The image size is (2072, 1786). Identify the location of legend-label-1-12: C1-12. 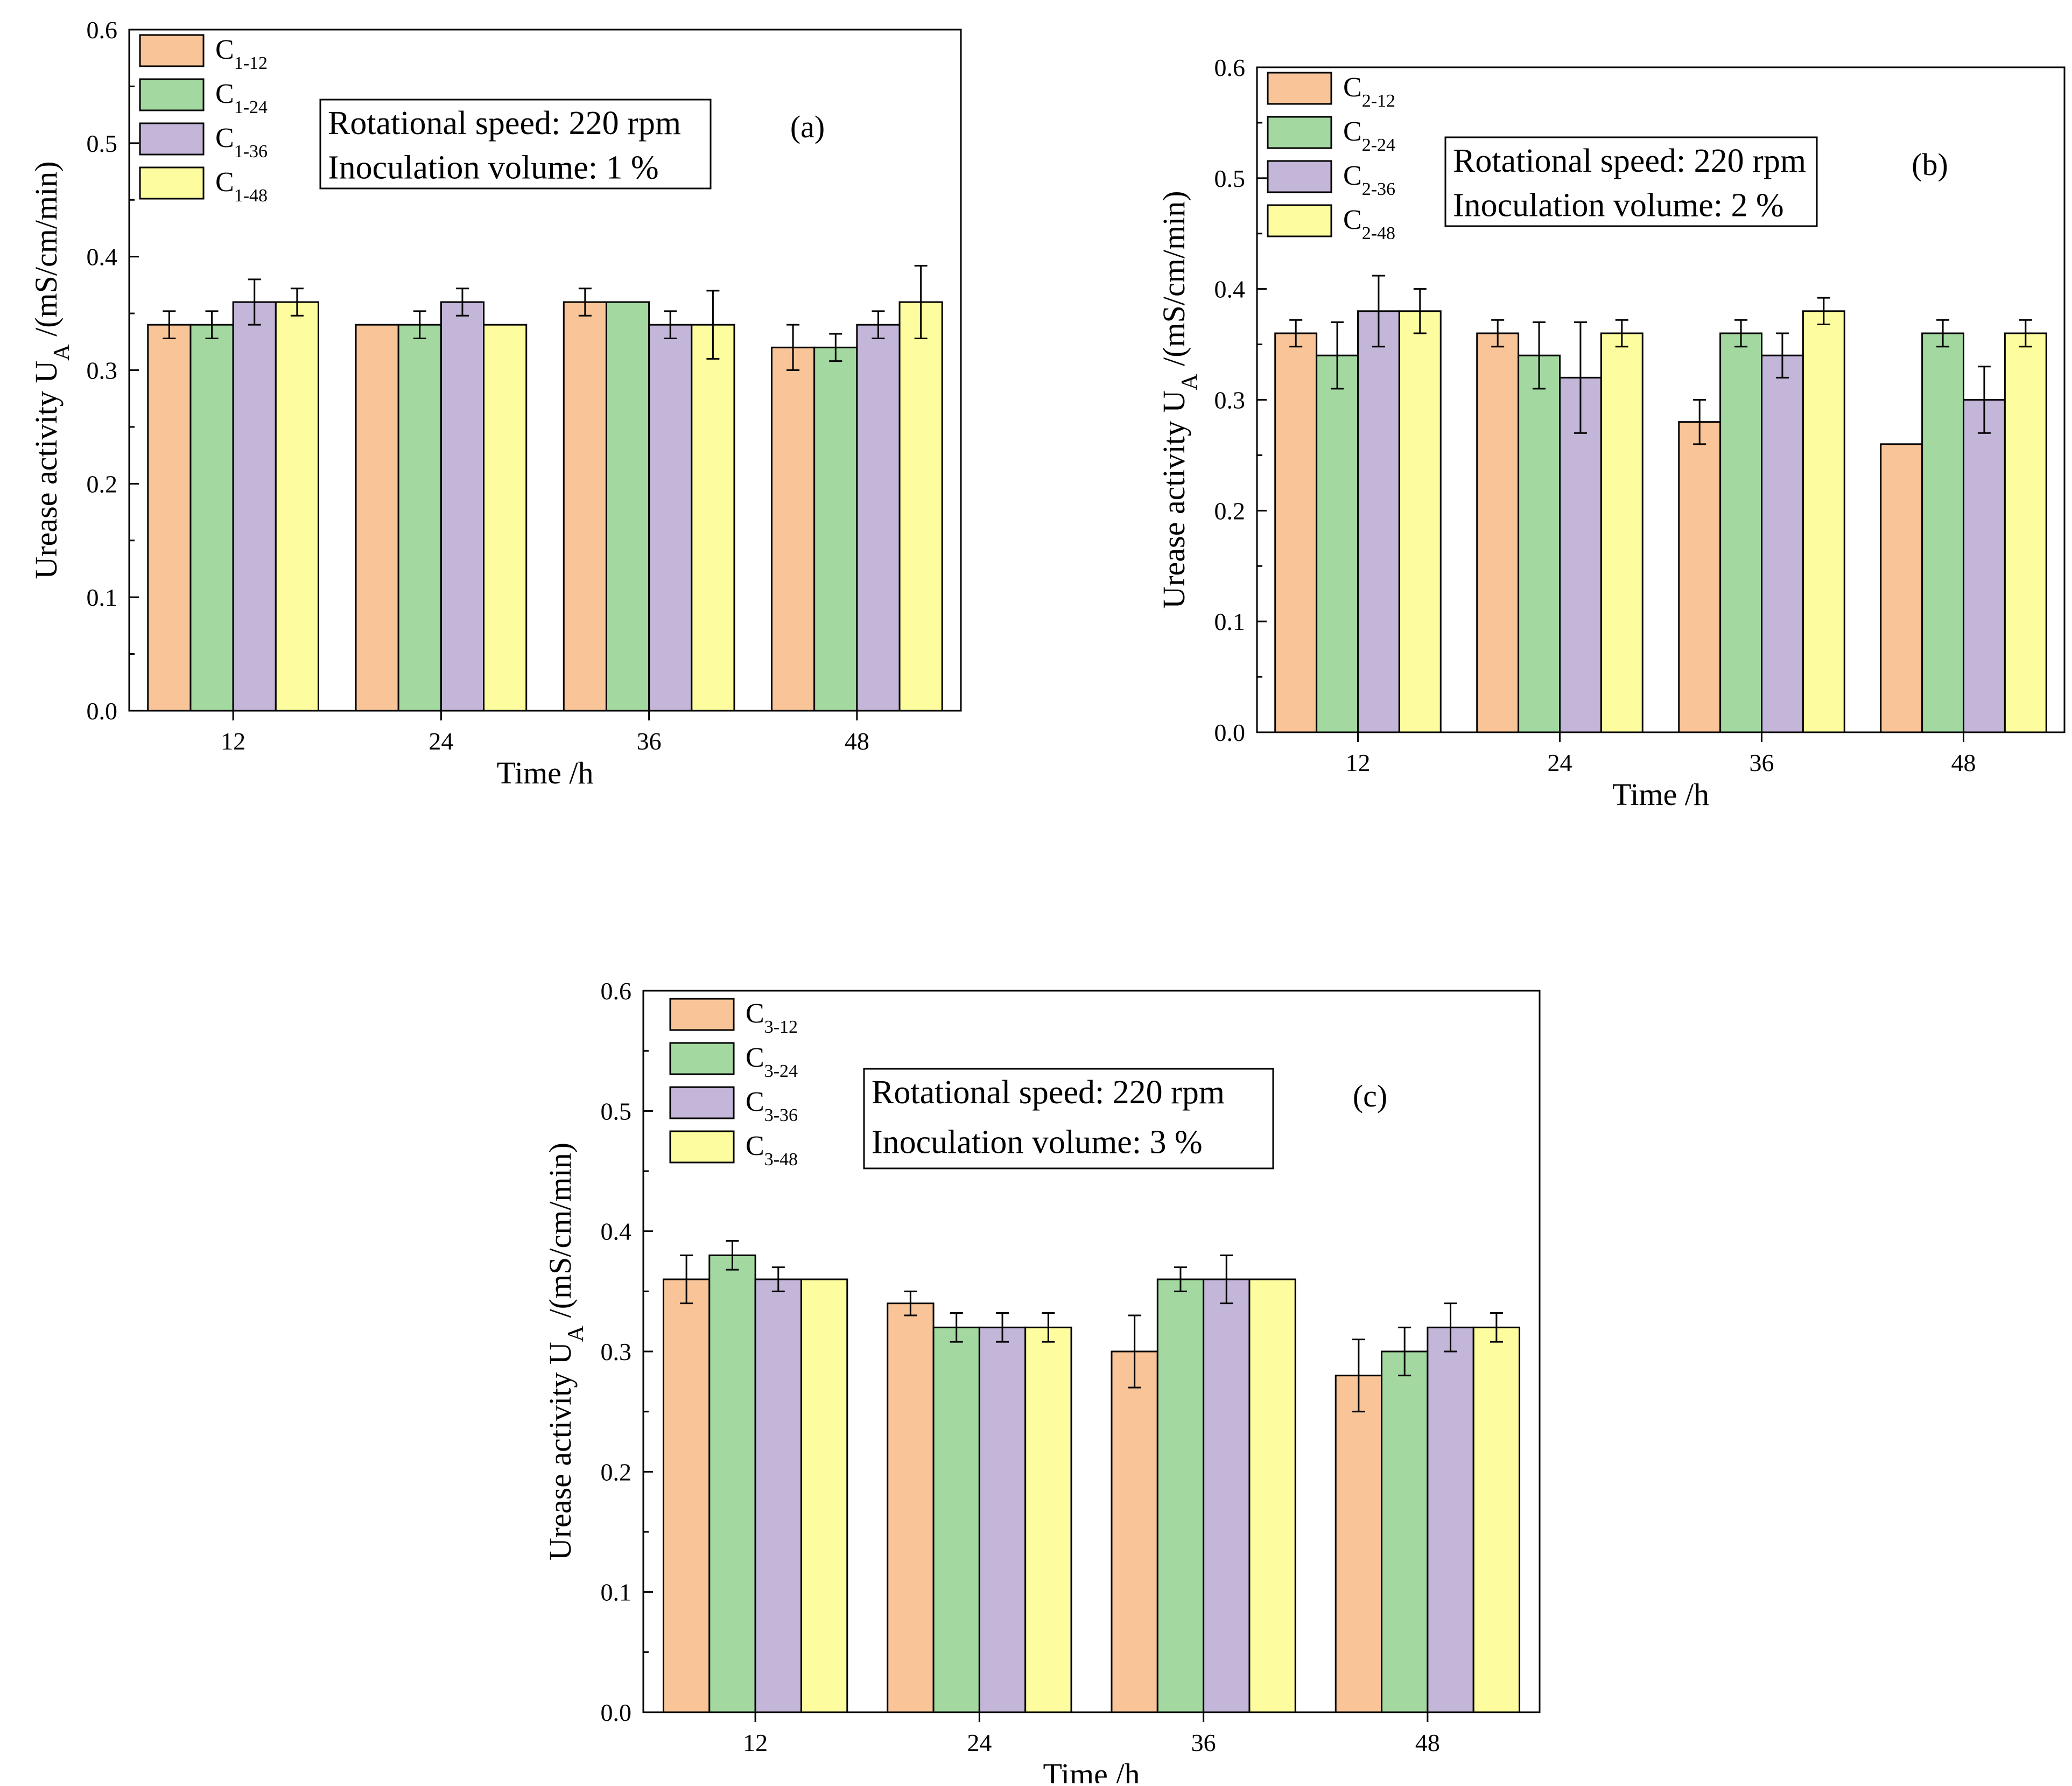
(241, 53).